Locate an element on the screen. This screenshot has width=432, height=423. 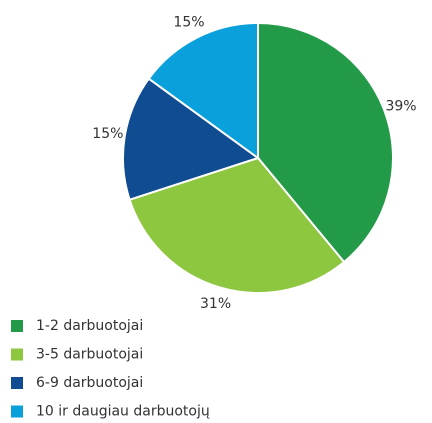
legend-label: 3-5 darbuotojai is located at coordinates (89, 355).